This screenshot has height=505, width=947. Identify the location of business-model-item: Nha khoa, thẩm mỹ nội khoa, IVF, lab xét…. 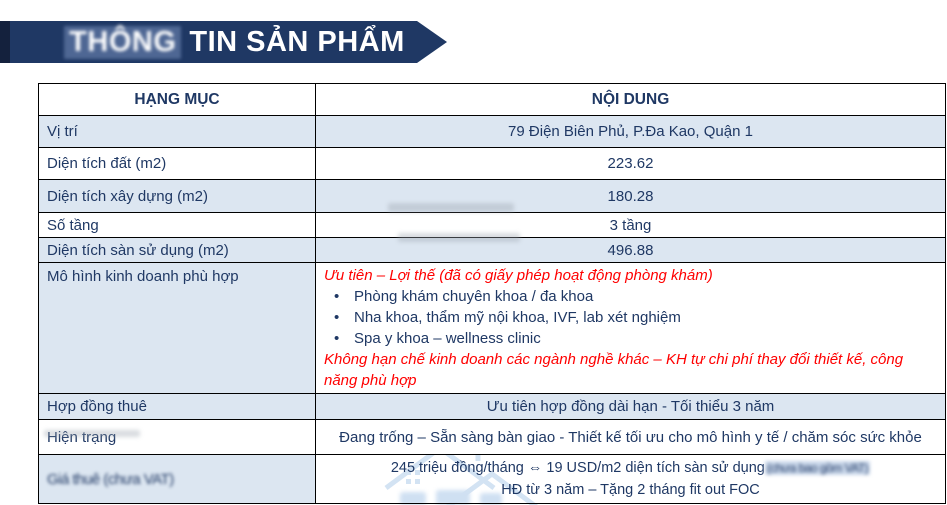
(630, 317).